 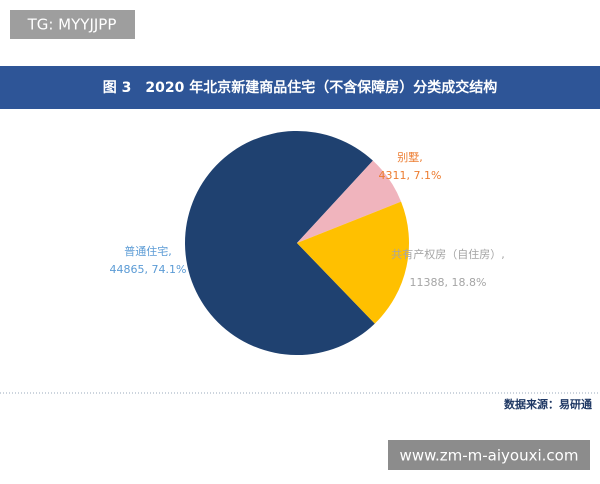 What do you see at coordinates (148, 269) in the screenshot?
I see `slice-value-label: 44865, 74.1%` at bounding box center [148, 269].